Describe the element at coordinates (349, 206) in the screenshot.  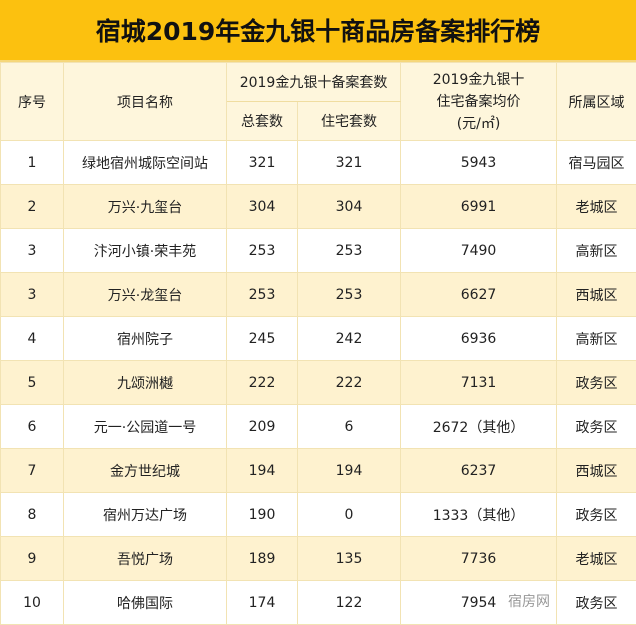
I see `cell-residential: 304` at that location.